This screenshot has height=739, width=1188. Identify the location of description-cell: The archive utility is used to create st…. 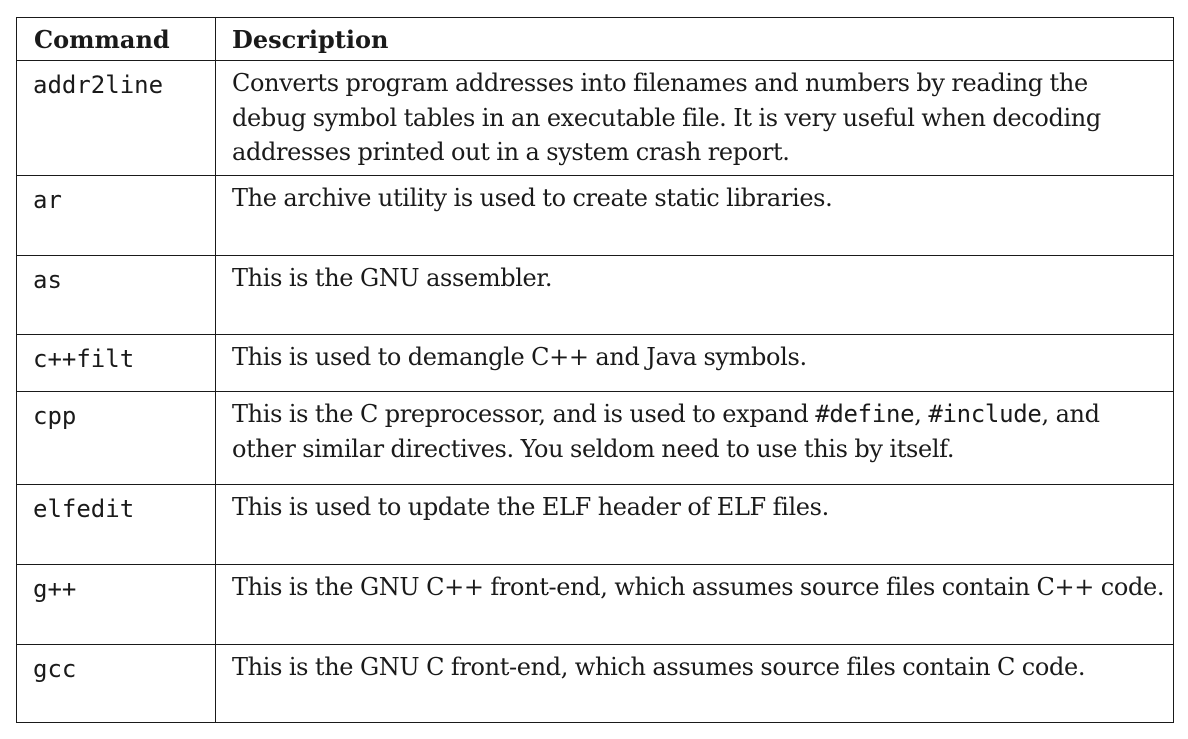
(694, 215).